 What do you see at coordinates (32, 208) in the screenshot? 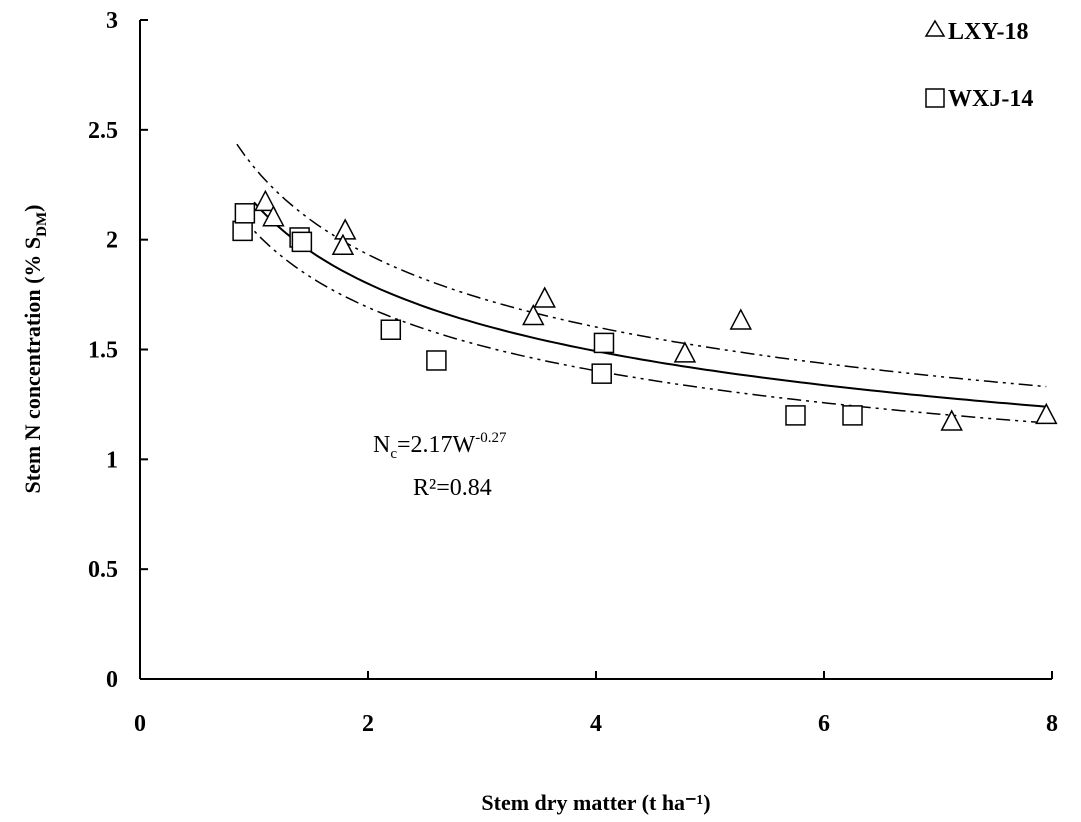
I see `y-axis-title-close: )` at bounding box center [32, 208].